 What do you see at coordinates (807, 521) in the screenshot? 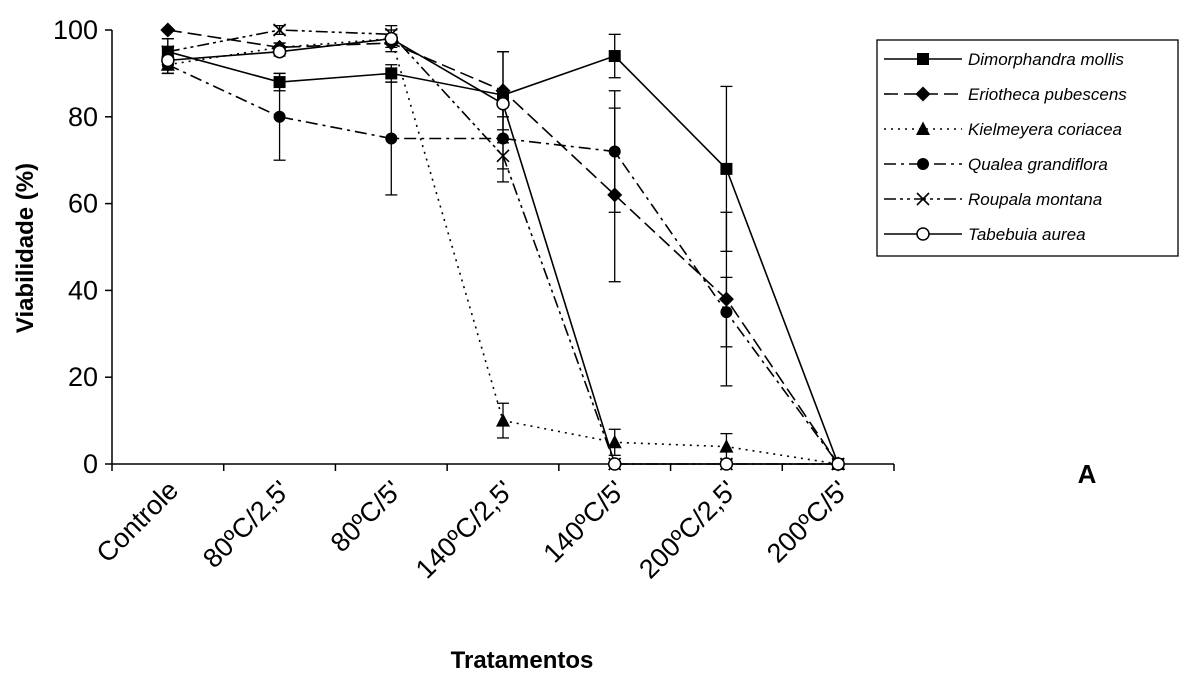
I see `x-tick-label: 200ºC/5'` at bounding box center [807, 521].